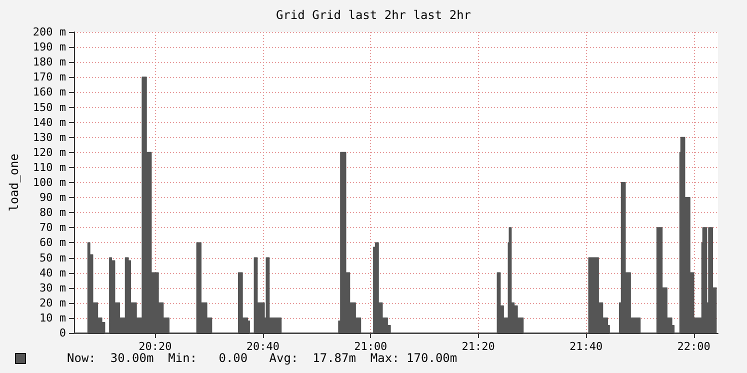 The width and height of the screenshot is (747, 373). What do you see at coordinates (49, 47) in the screenshot?
I see `y-tick-label: 190 m` at bounding box center [49, 47].